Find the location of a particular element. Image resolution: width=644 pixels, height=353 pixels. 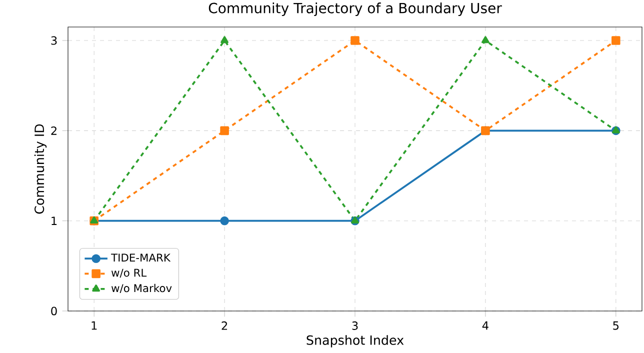

y-axis-title: Community ID is located at coordinates (40, 169).